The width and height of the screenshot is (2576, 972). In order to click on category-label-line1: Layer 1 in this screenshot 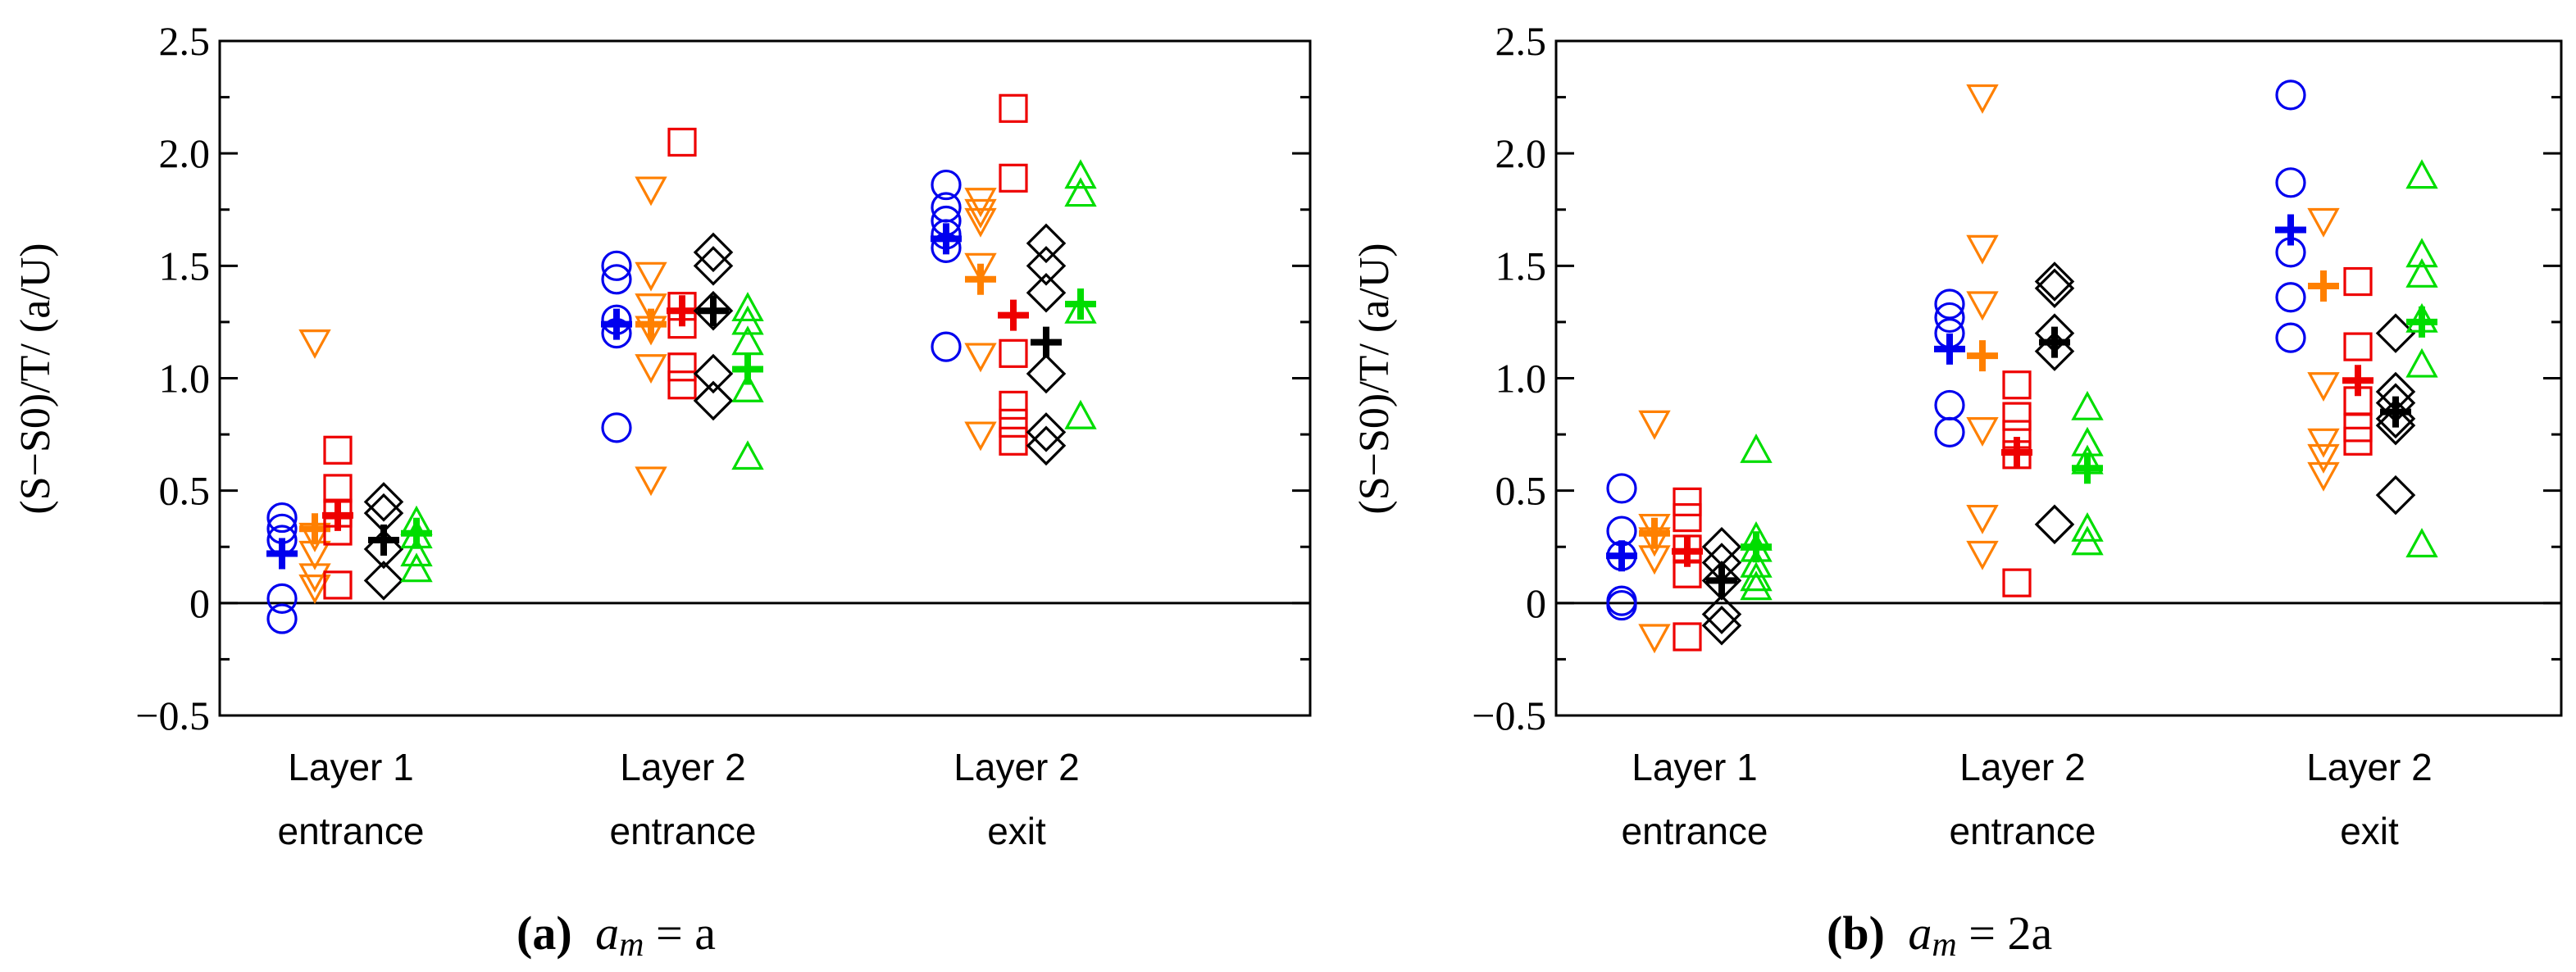, I will do `click(1694, 767)`.